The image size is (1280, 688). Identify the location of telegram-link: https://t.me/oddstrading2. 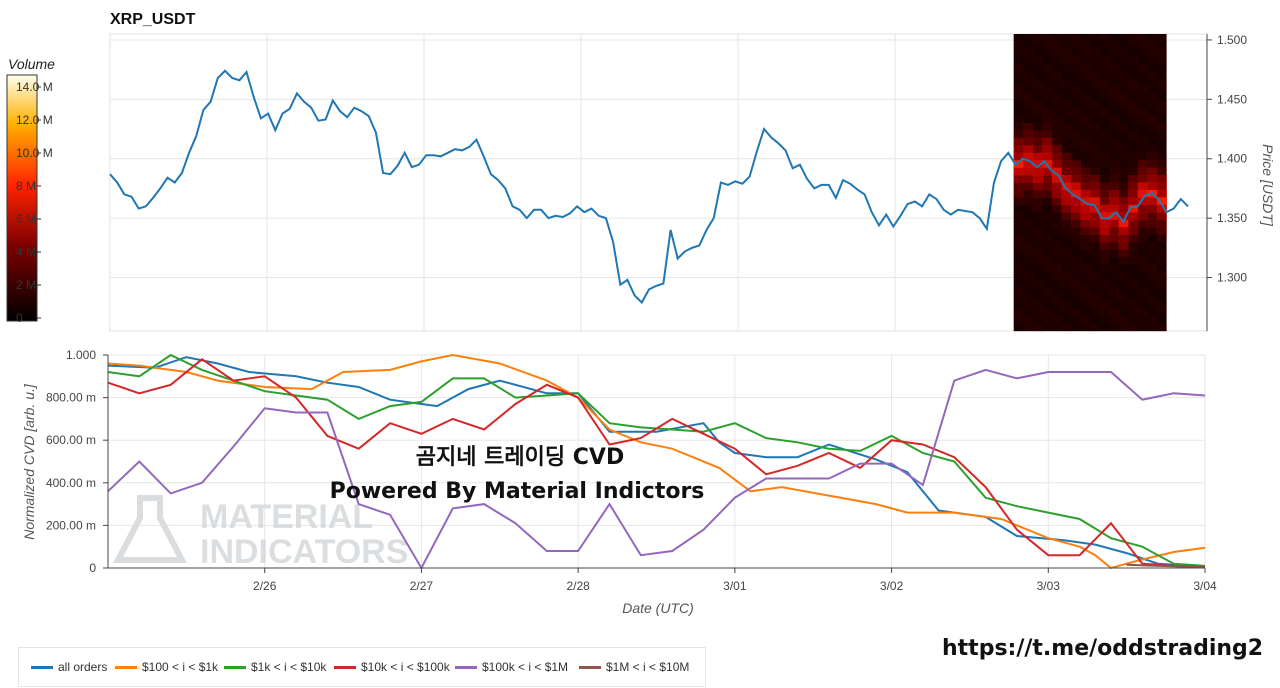
(1103, 648).